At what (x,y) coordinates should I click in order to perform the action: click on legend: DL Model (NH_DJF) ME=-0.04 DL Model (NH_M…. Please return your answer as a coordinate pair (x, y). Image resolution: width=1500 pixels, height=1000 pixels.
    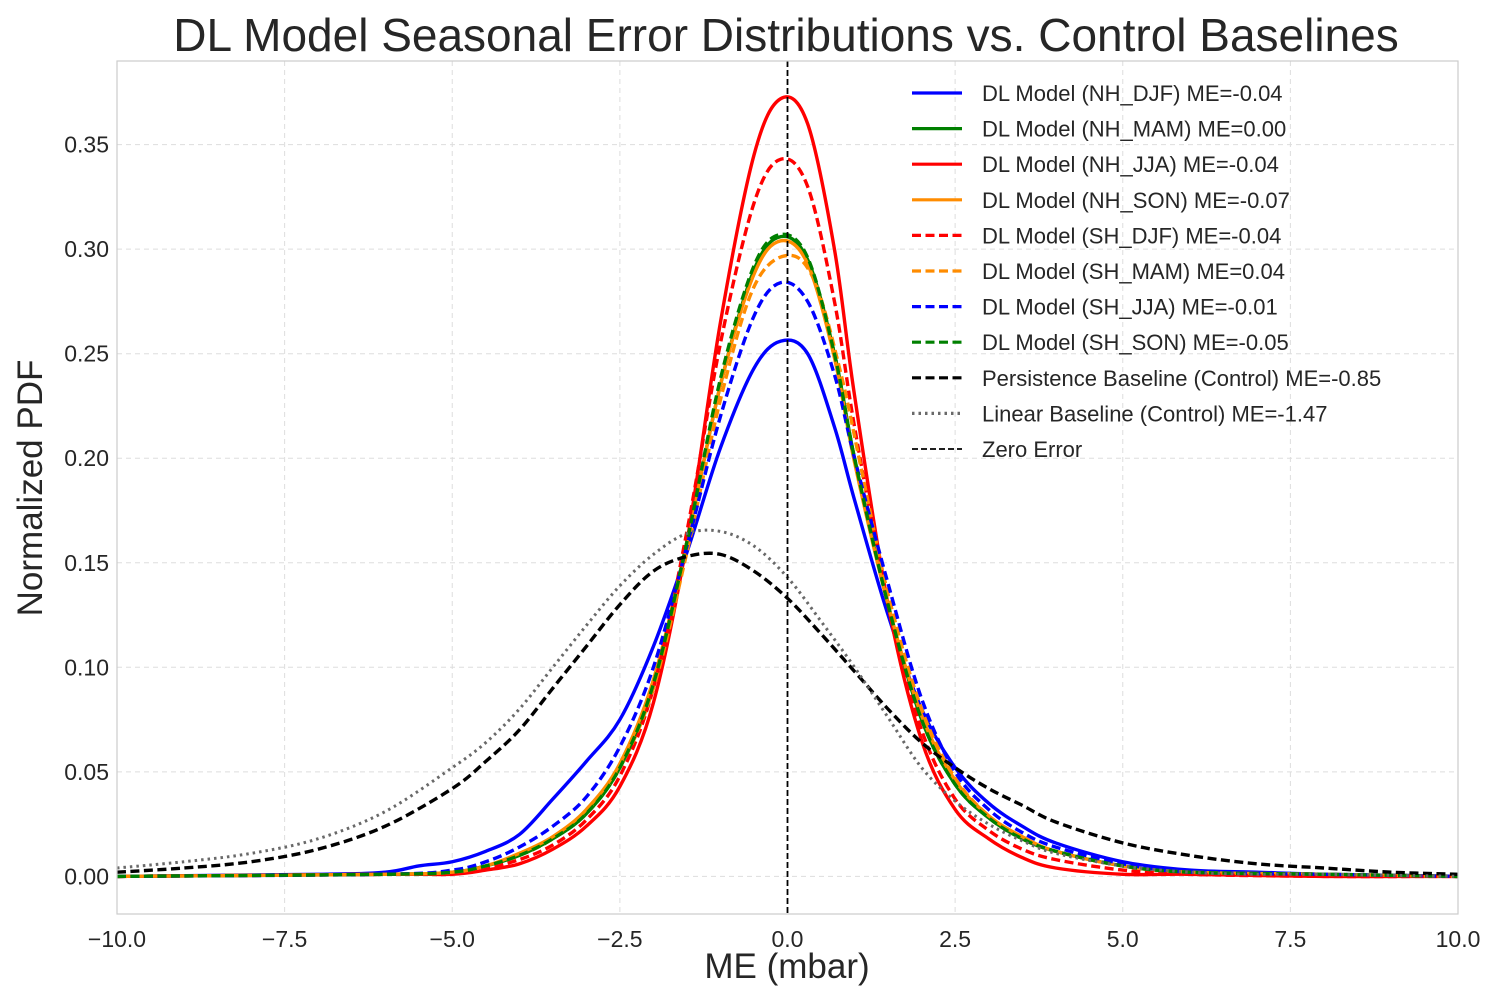
    Looking at the image, I should click on (1146, 271).